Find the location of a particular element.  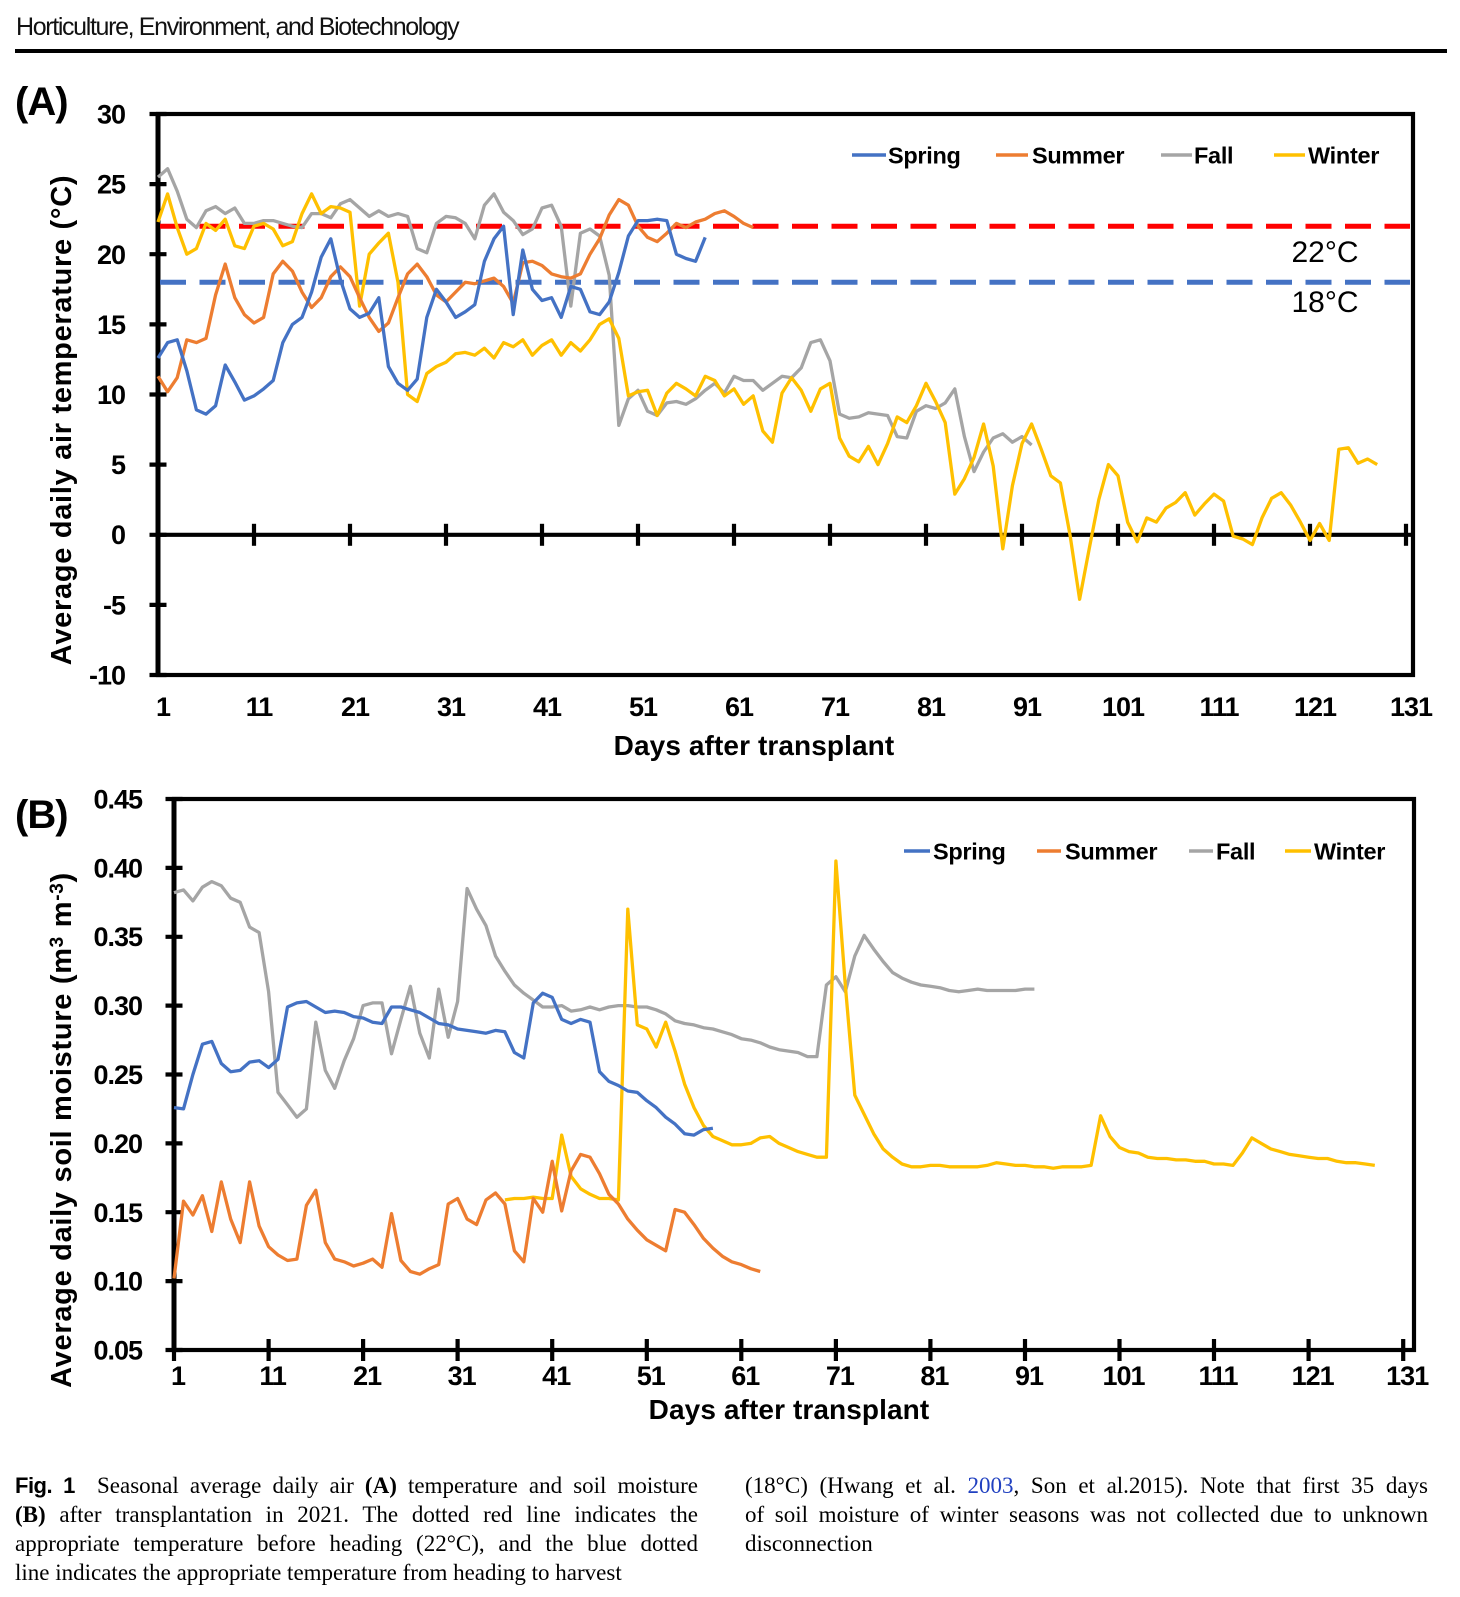

svg-text: 0.15 is located at coordinates (118, 1213).